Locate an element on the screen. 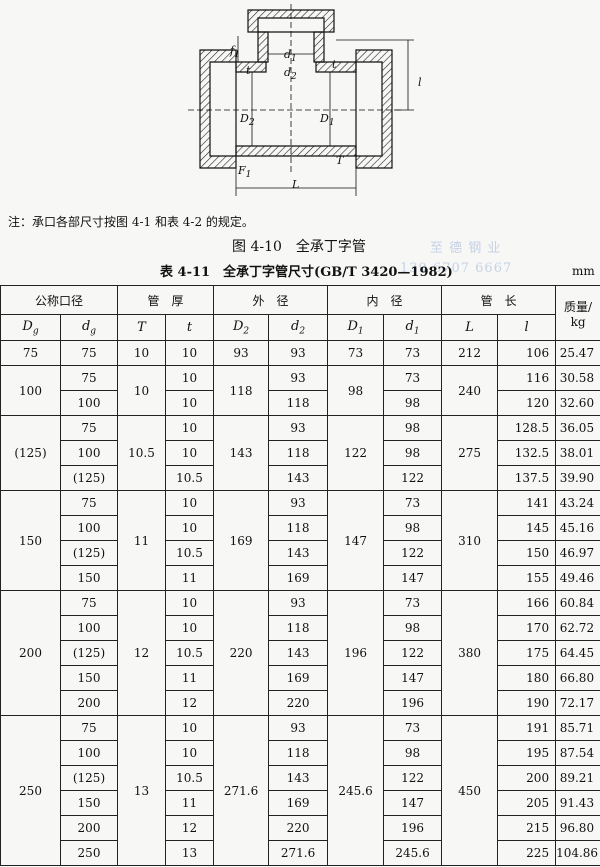  header-cell: 外 径 is located at coordinates (271, 300).